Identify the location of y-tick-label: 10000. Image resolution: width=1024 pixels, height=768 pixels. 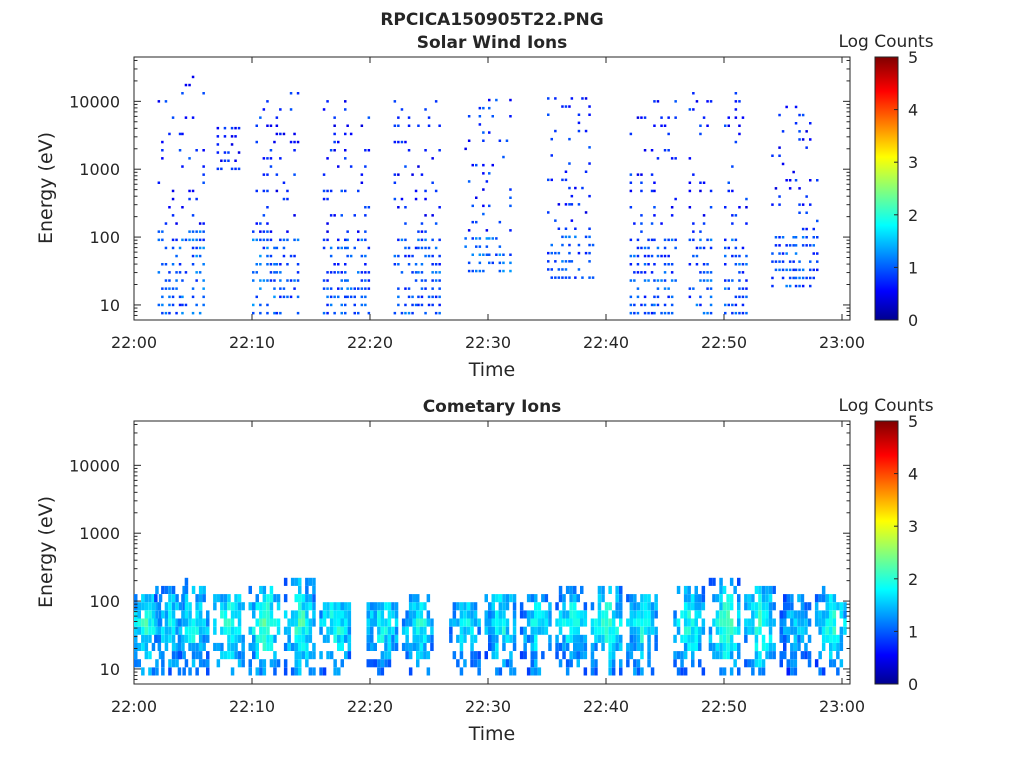
(94, 101).